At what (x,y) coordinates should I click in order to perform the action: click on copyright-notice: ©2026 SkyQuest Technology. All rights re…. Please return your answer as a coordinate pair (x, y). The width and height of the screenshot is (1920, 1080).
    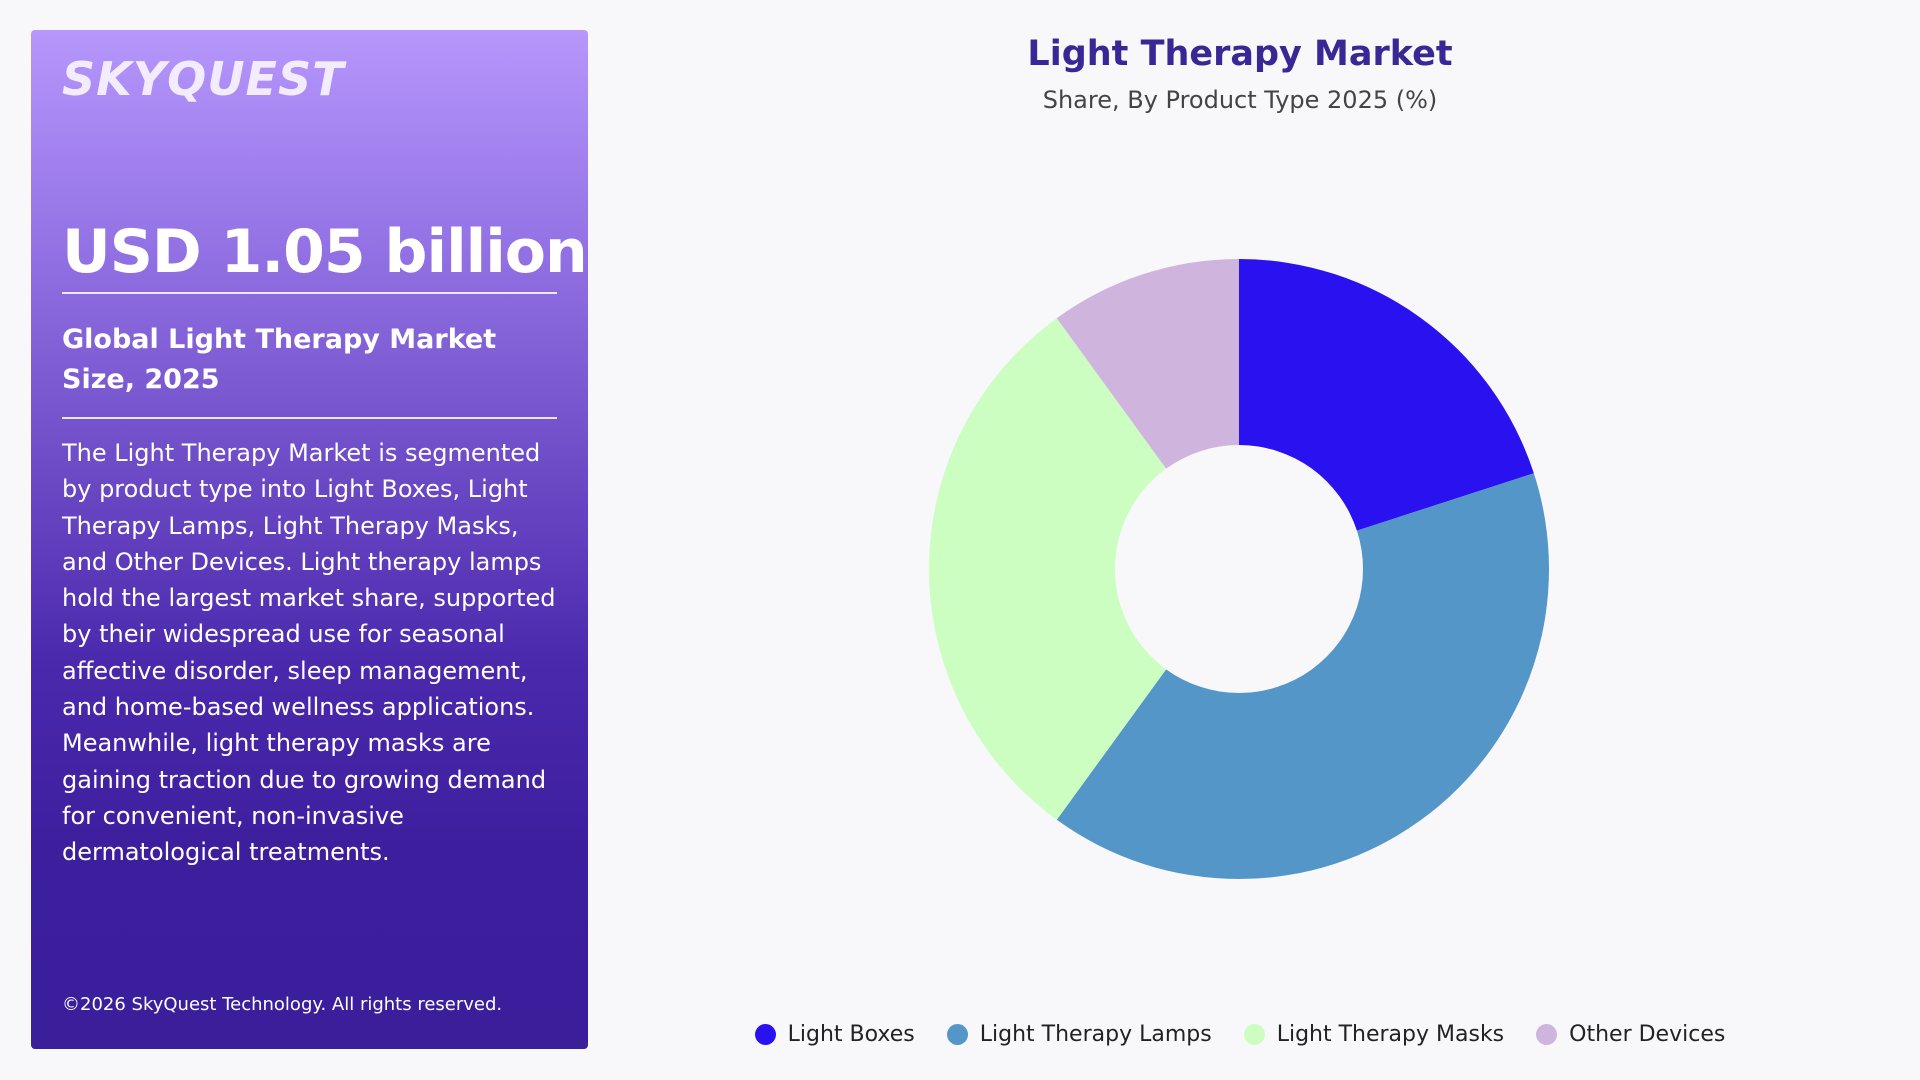
    Looking at the image, I should click on (282, 1004).